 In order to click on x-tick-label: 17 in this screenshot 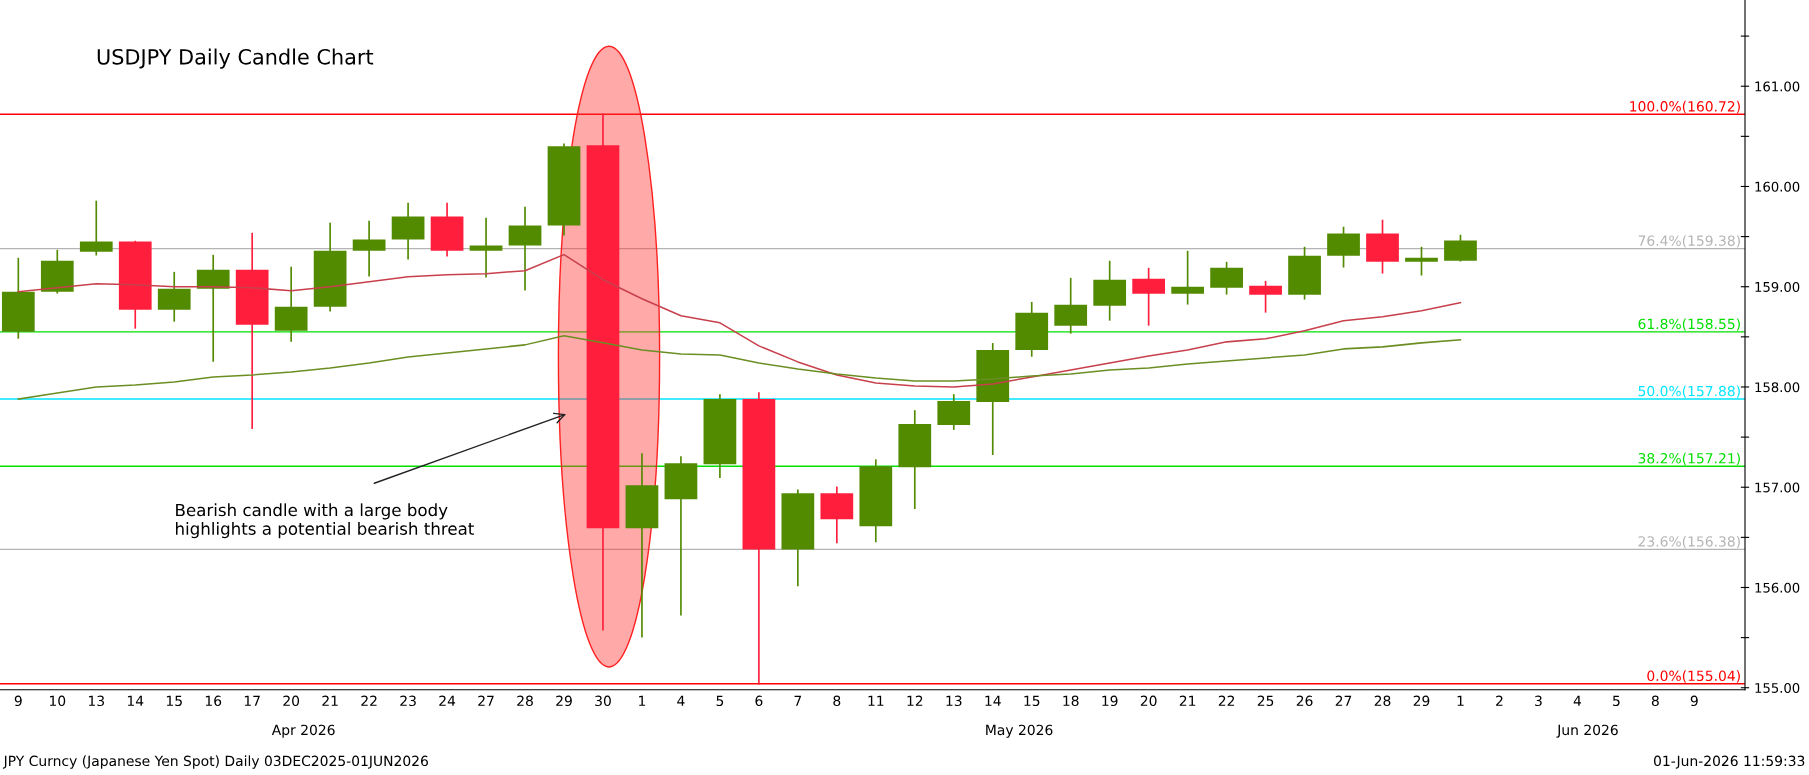, I will do `click(252, 700)`.